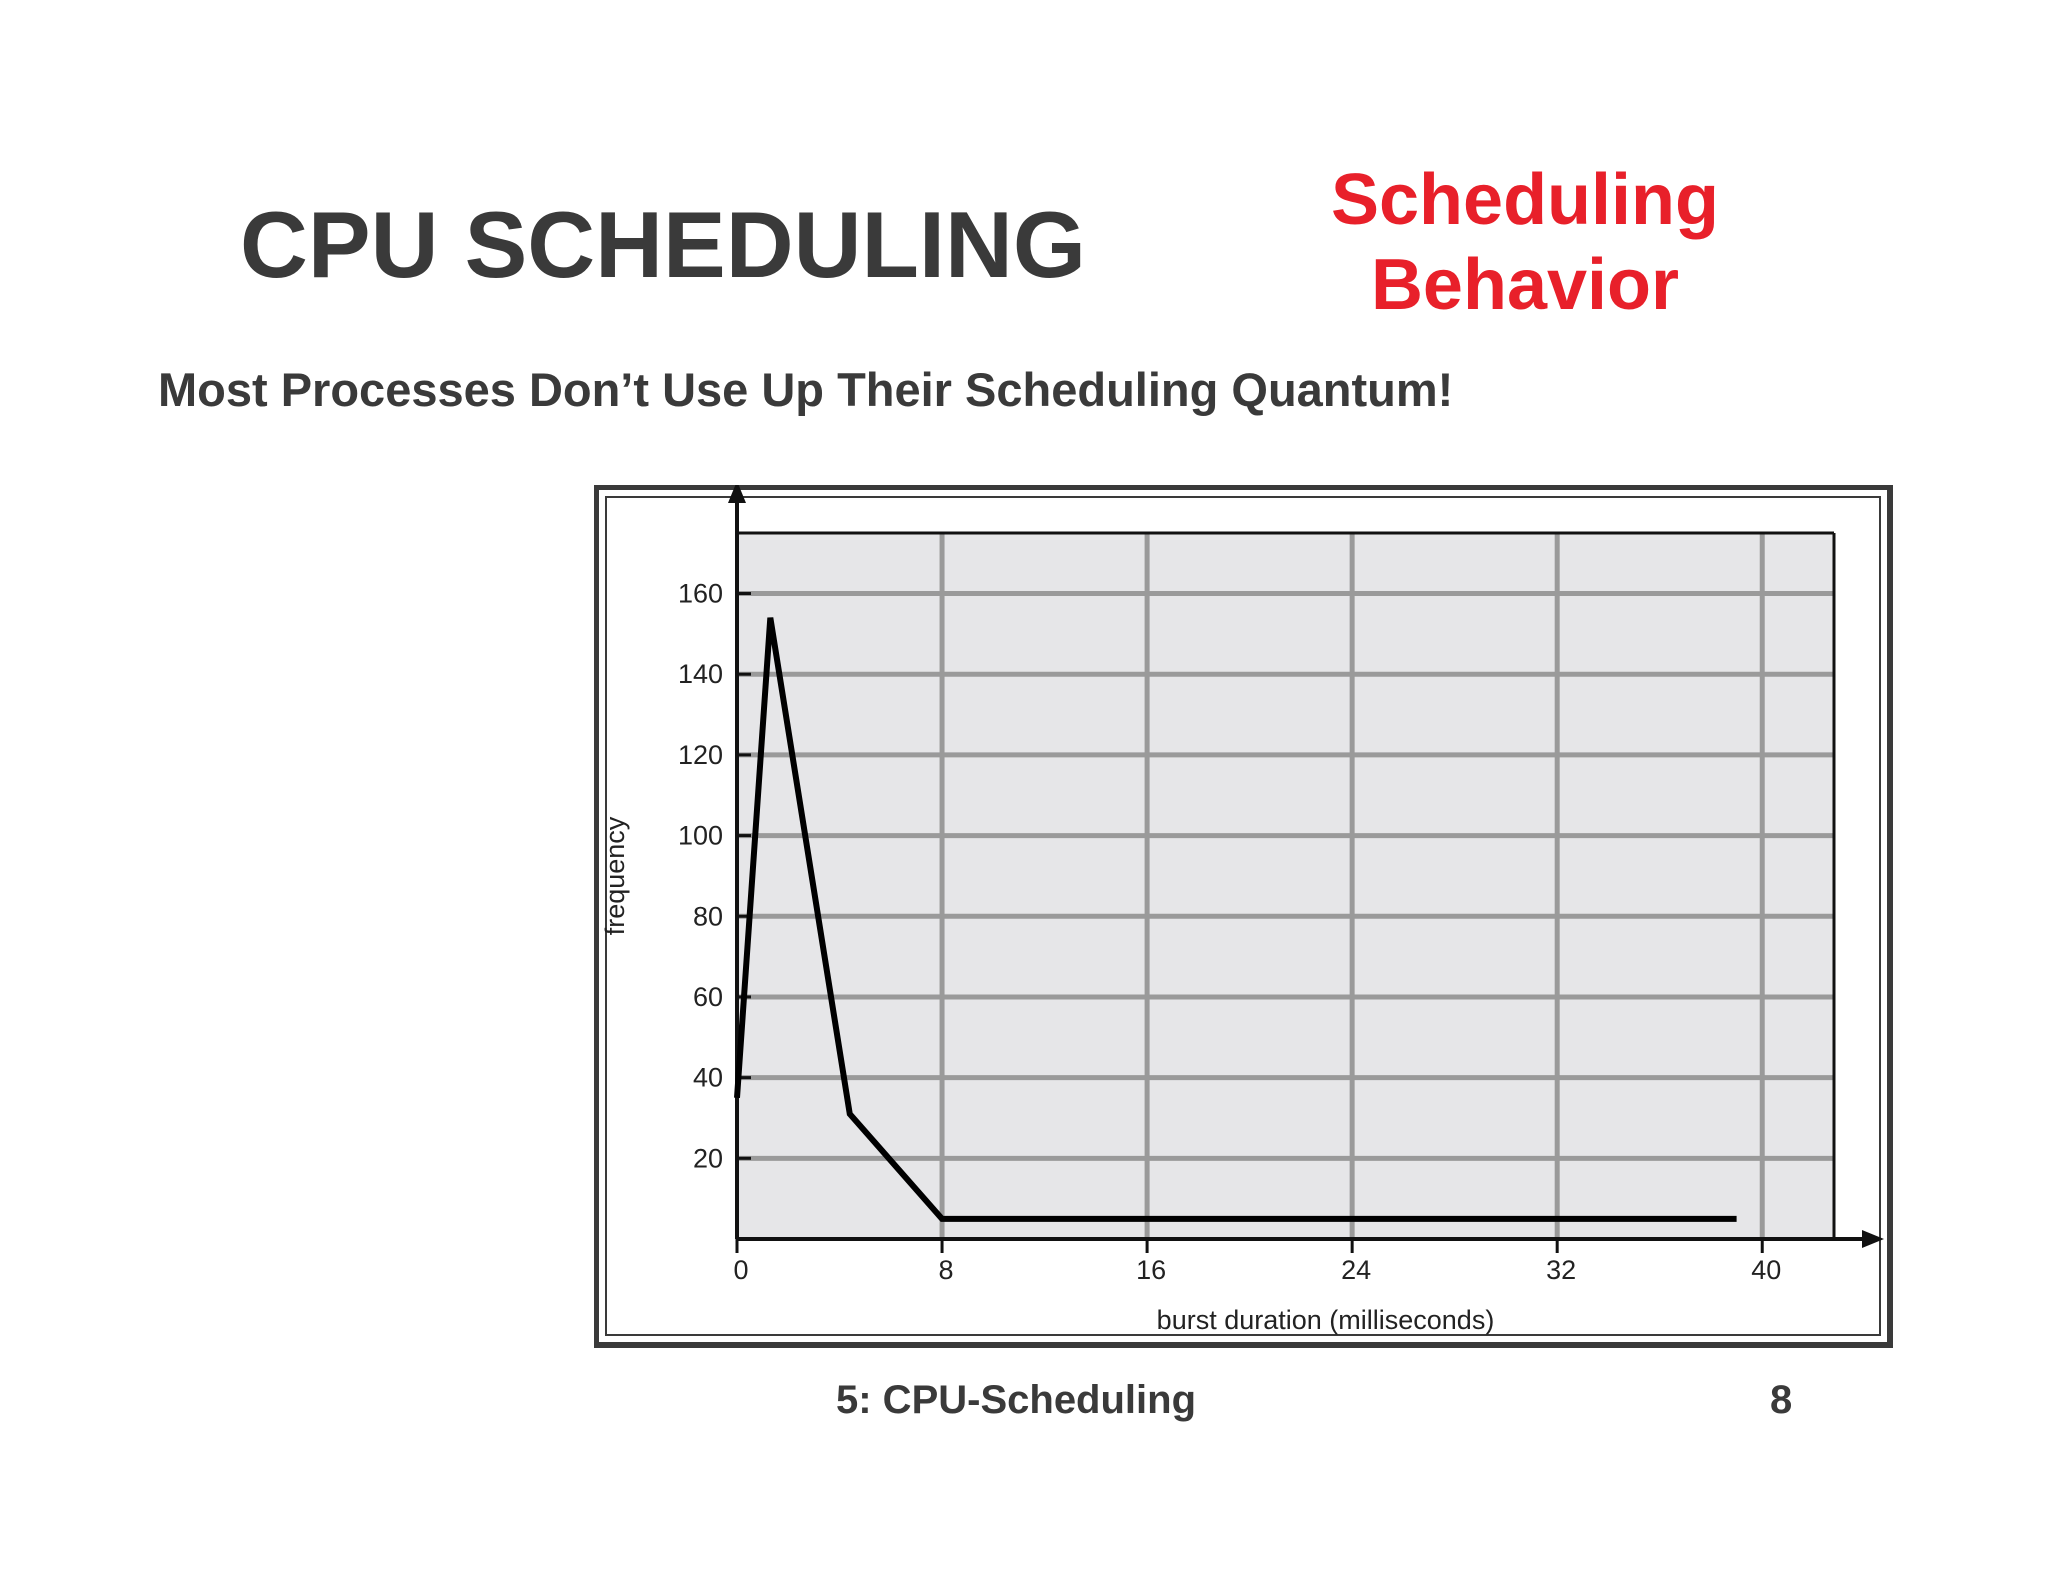 Image resolution: width=2048 pixels, height=1582 pixels. I want to click on y-tick-label-60: 60, so click(708, 997).